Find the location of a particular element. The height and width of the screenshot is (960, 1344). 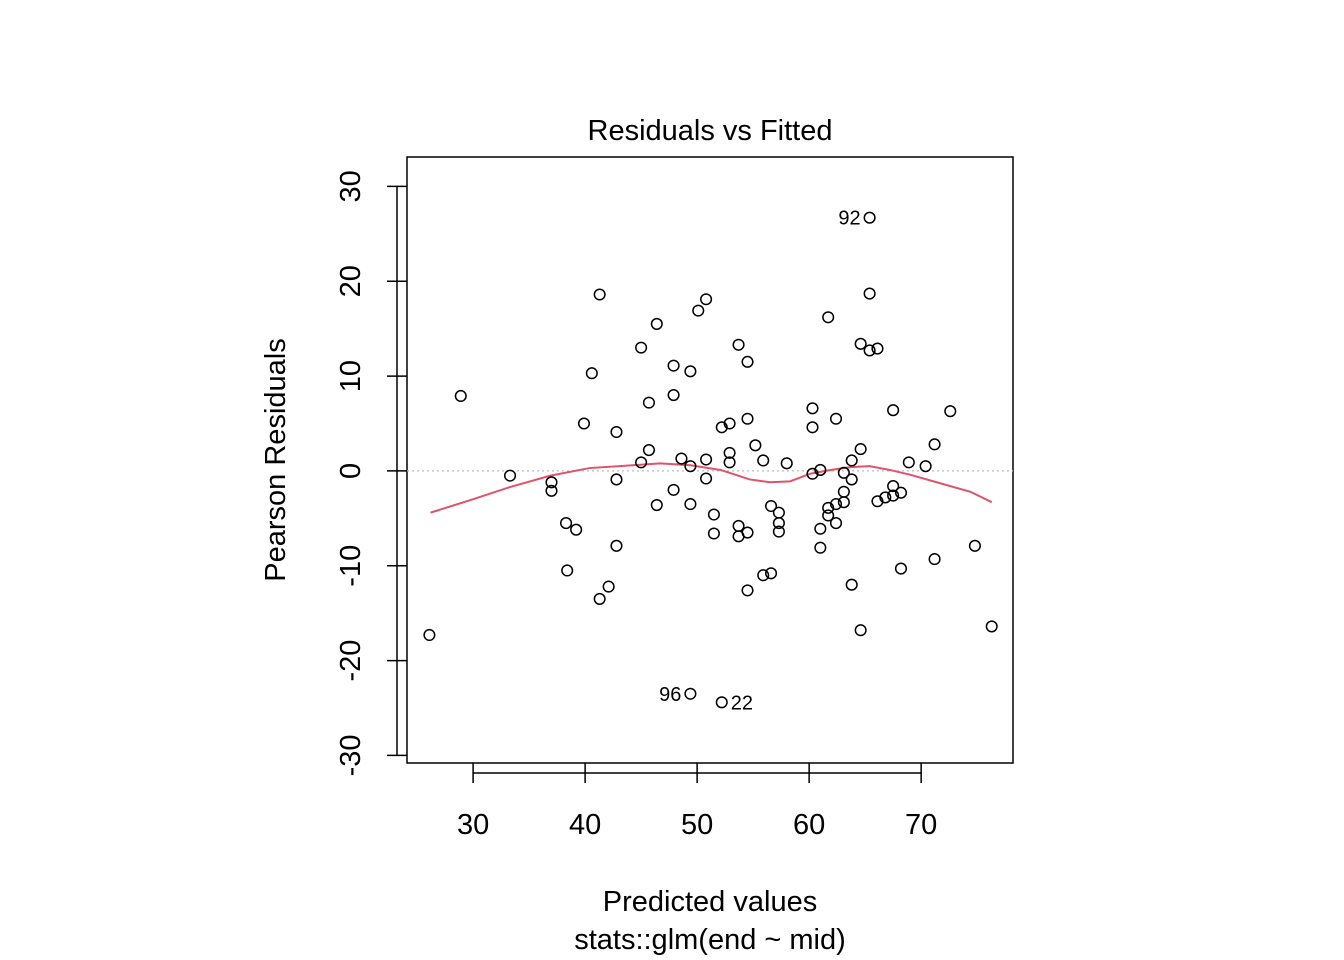

point-label: 92 is located at coordinates (849, 219).